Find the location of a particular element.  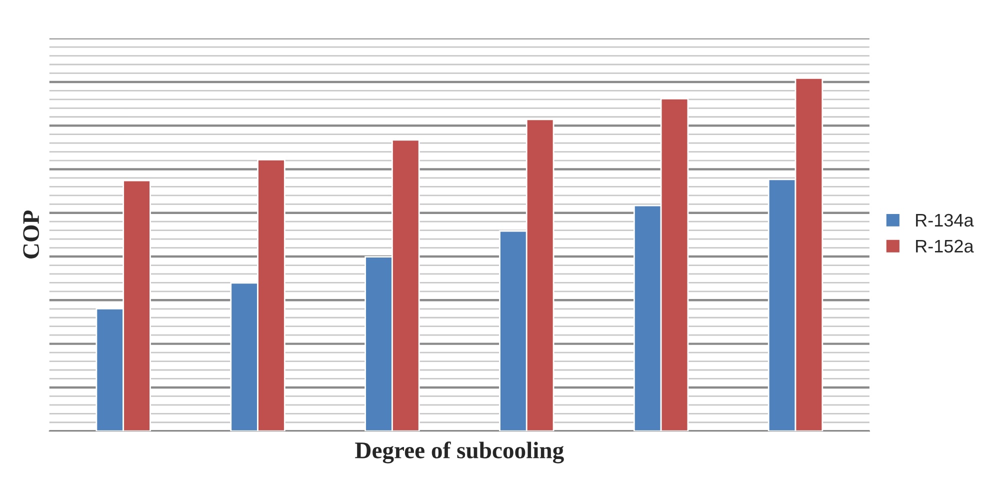

x-axis-title: Degree of subcooling is located at coordinates (459, 453).